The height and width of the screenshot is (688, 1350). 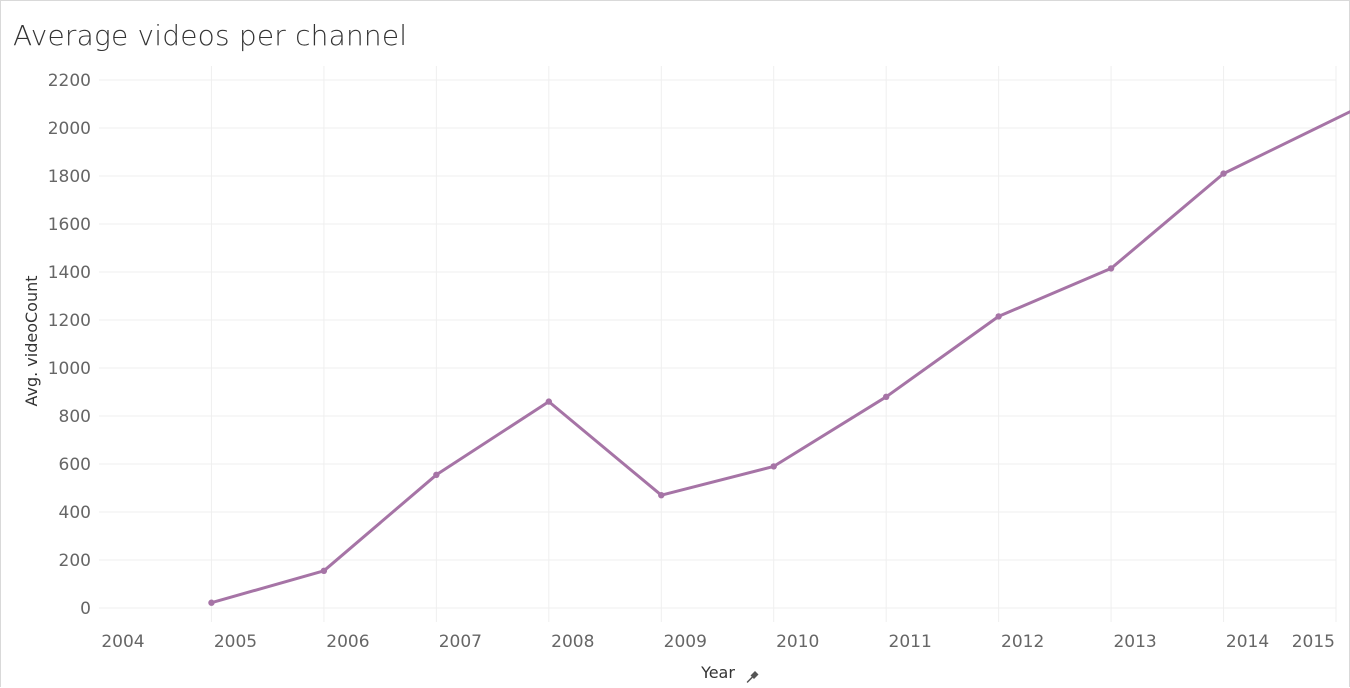 What do you see at coordinates (69, 321) in the screenshot?
I see `y-tick-label: 1200` at bounding box center [69, 321].